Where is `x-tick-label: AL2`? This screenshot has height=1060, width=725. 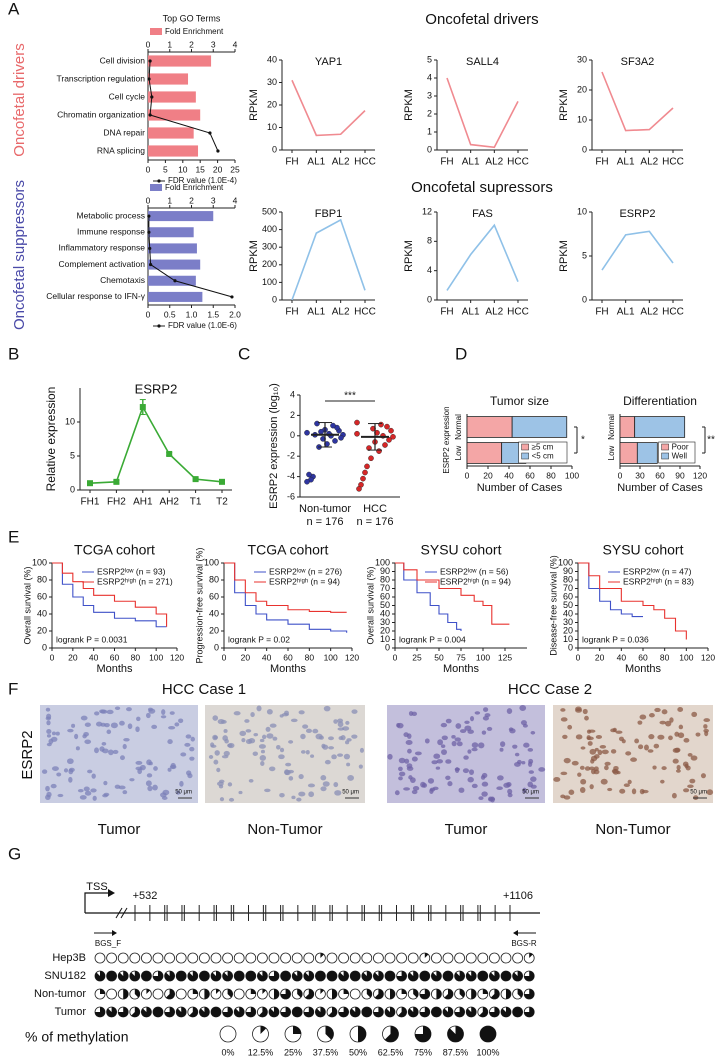 x-tick-label: AL2 is located at coordinates (494, 312).